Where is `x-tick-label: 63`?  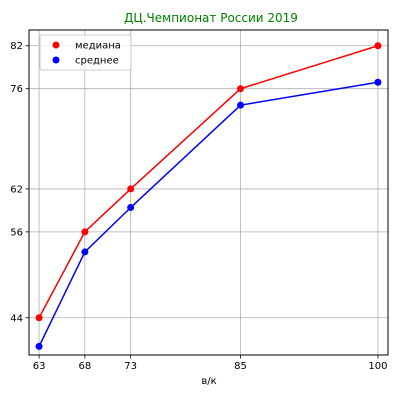
x-tick-label: 63 is located at coordinates (39, 366).